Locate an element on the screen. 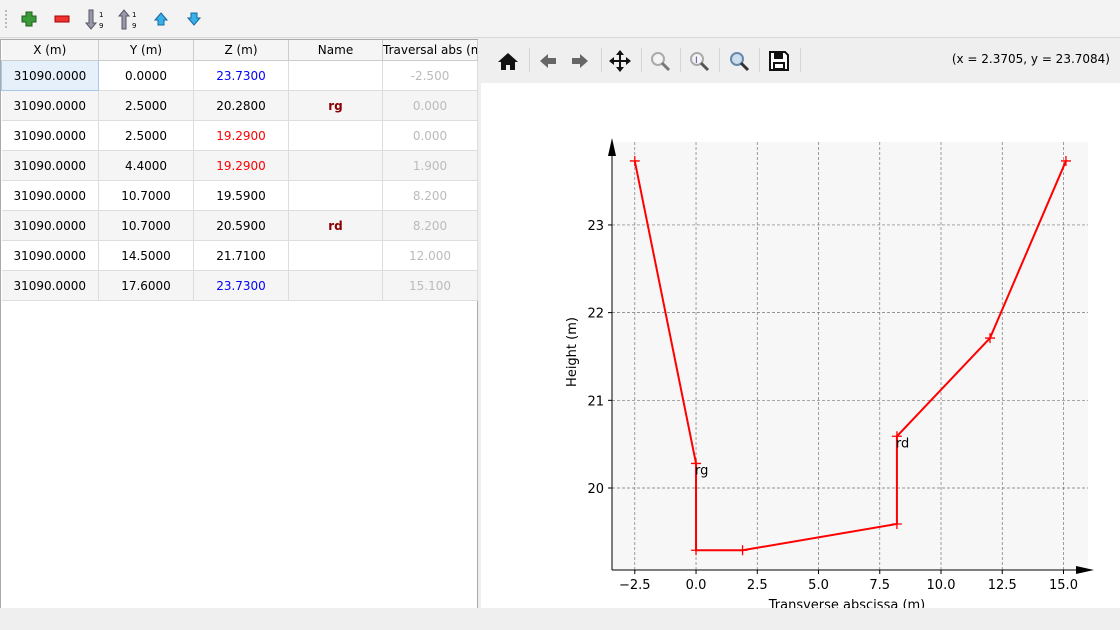 The height and width of the screenshot is (630, 1120). cell-traversal: 12.000 is located at coordinates (430, 255).